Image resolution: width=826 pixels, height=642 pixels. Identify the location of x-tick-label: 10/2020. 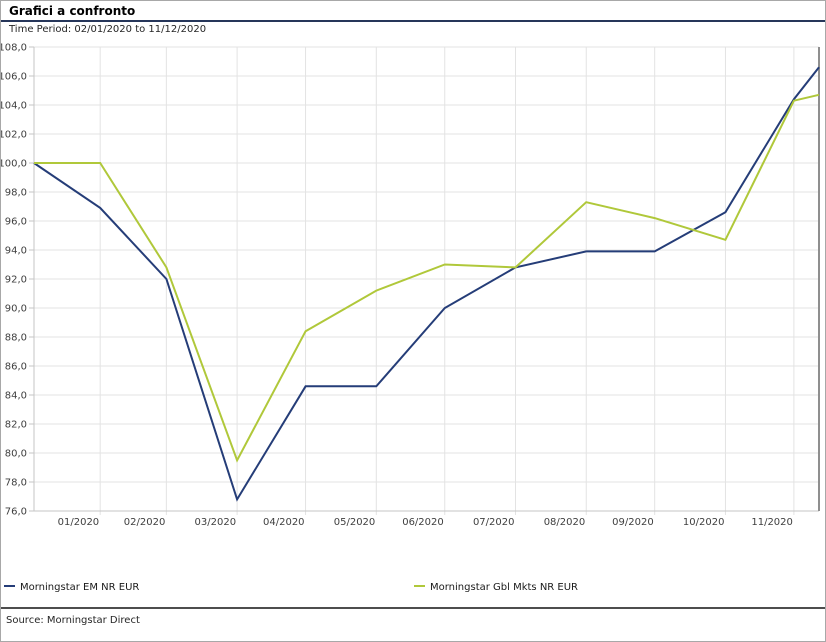
(704, 522).